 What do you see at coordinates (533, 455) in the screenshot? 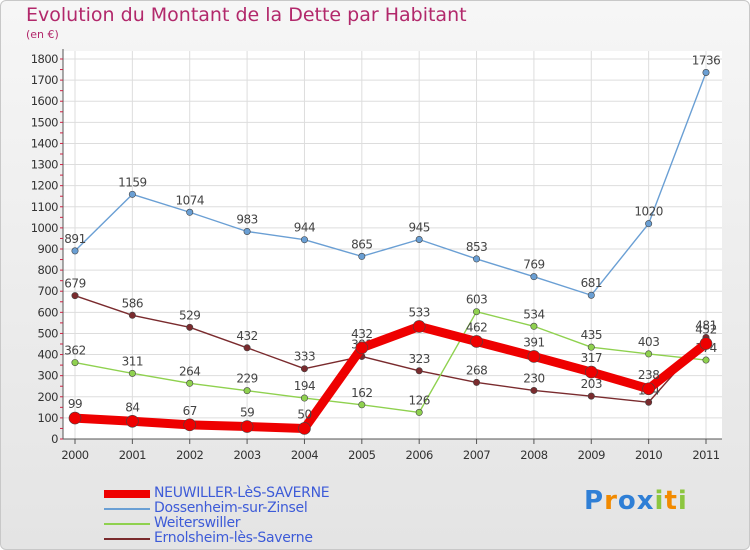
I see `x-tick-label: 2008` at bounding box center [533, 455].